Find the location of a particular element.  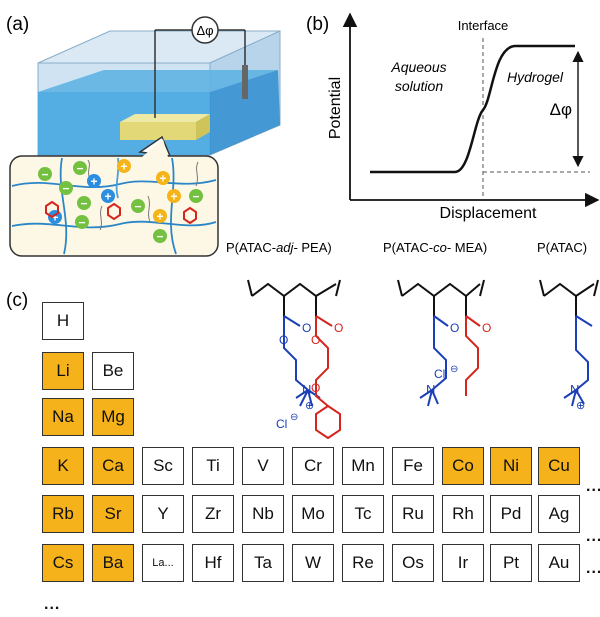

p1-o-1: O is located at coordinates (306, 328).